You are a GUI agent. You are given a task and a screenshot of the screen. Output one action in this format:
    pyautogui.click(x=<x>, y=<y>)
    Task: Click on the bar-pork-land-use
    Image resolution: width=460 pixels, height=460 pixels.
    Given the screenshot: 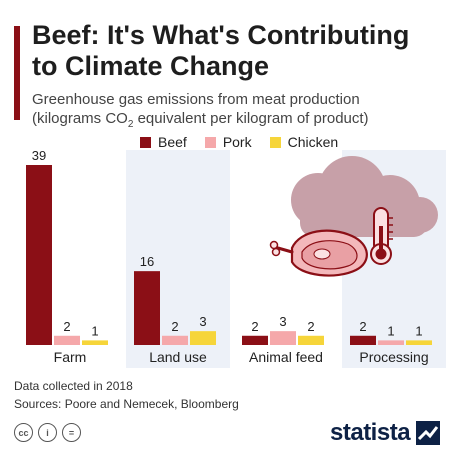 What is the action you would take?
    pyautogui.click(x=175, y=340)
    